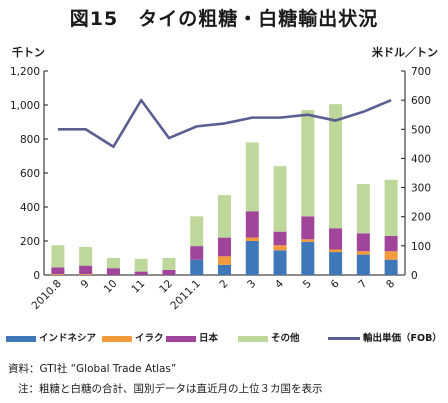 This screenshot has height=403, width=448. Describe the element at coordinates (421, 189) in the screenshot. I see `right-tick-label: 300` at that location.